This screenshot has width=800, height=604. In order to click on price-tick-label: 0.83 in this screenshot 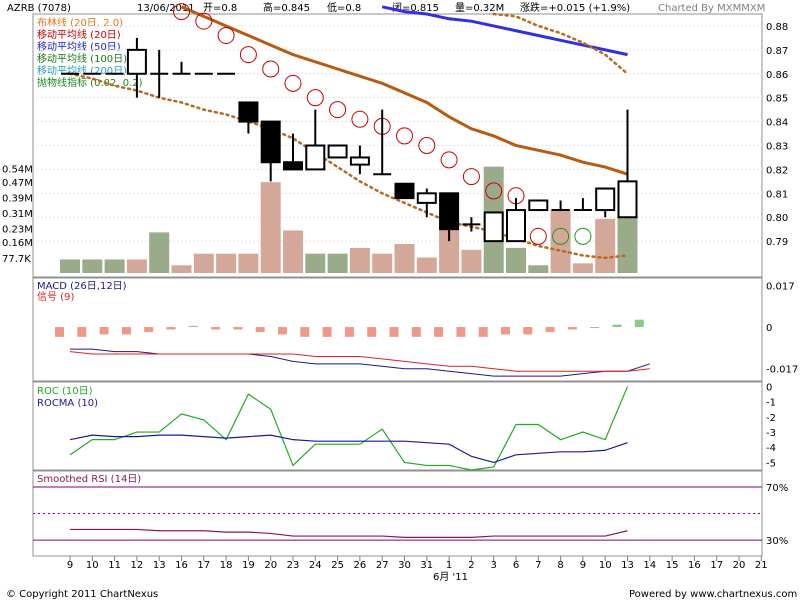, I will do `click(777, 147)`.